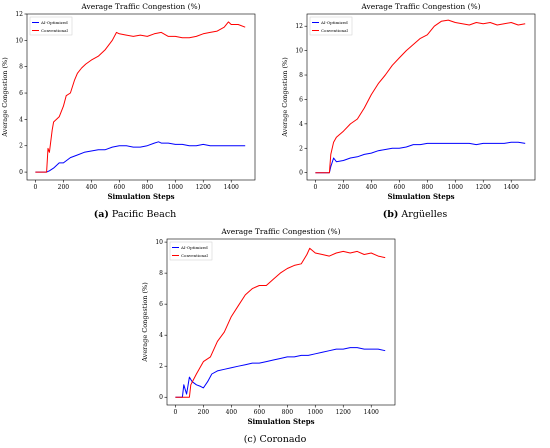 The height and width of the screenshot is (448, 550). What do you see at coordinates (101, 214) in the screenshot?
I see `caption-a-tag: (a)` at bounding box center [101, 214].